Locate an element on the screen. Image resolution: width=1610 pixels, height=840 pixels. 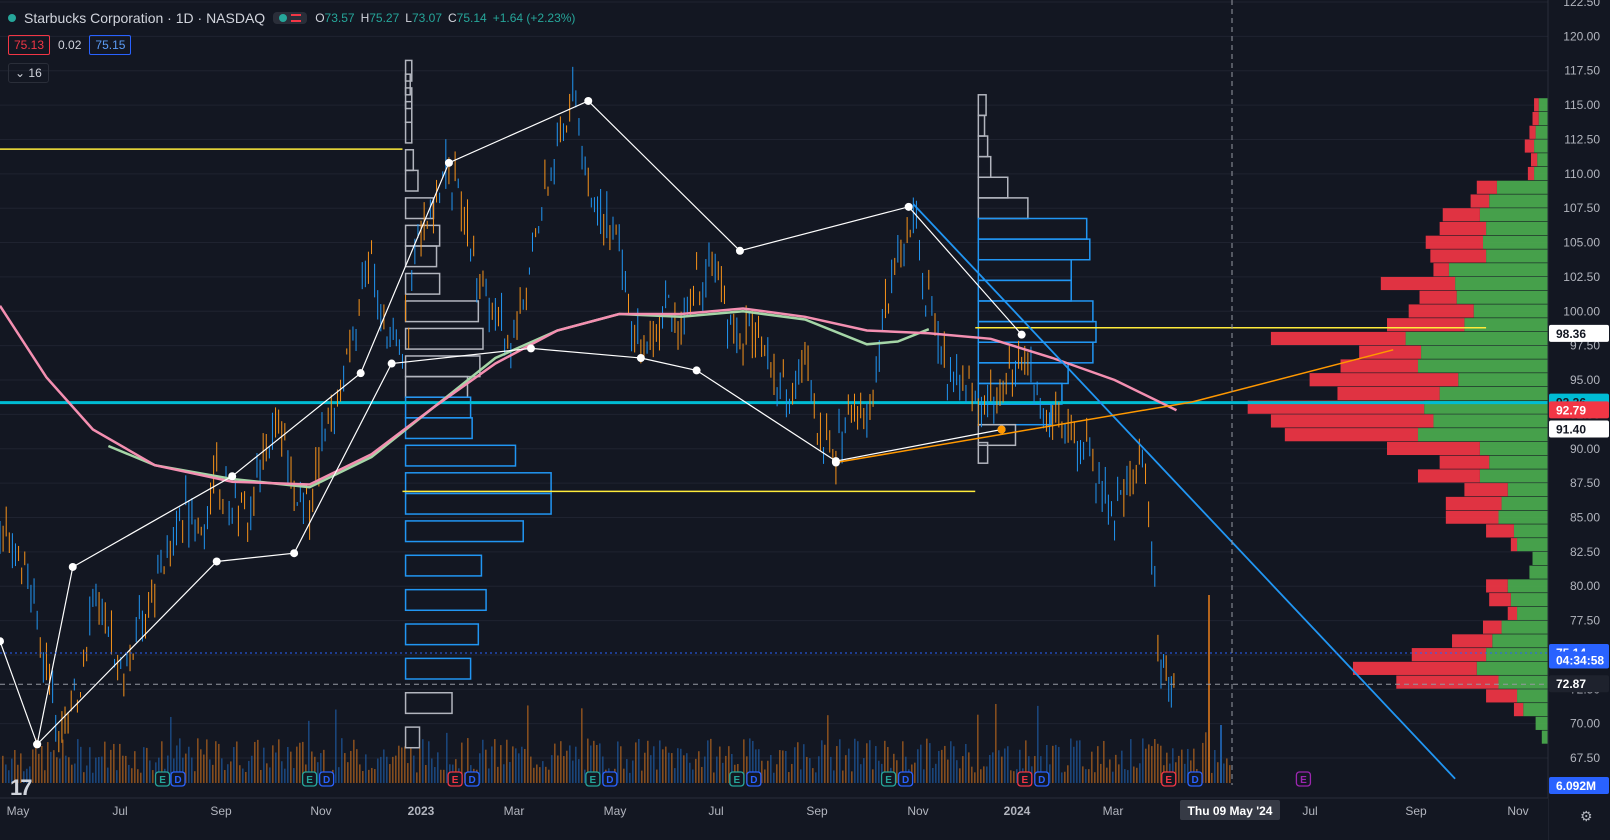
indicator-toggle is located at coordinates (290, 18).